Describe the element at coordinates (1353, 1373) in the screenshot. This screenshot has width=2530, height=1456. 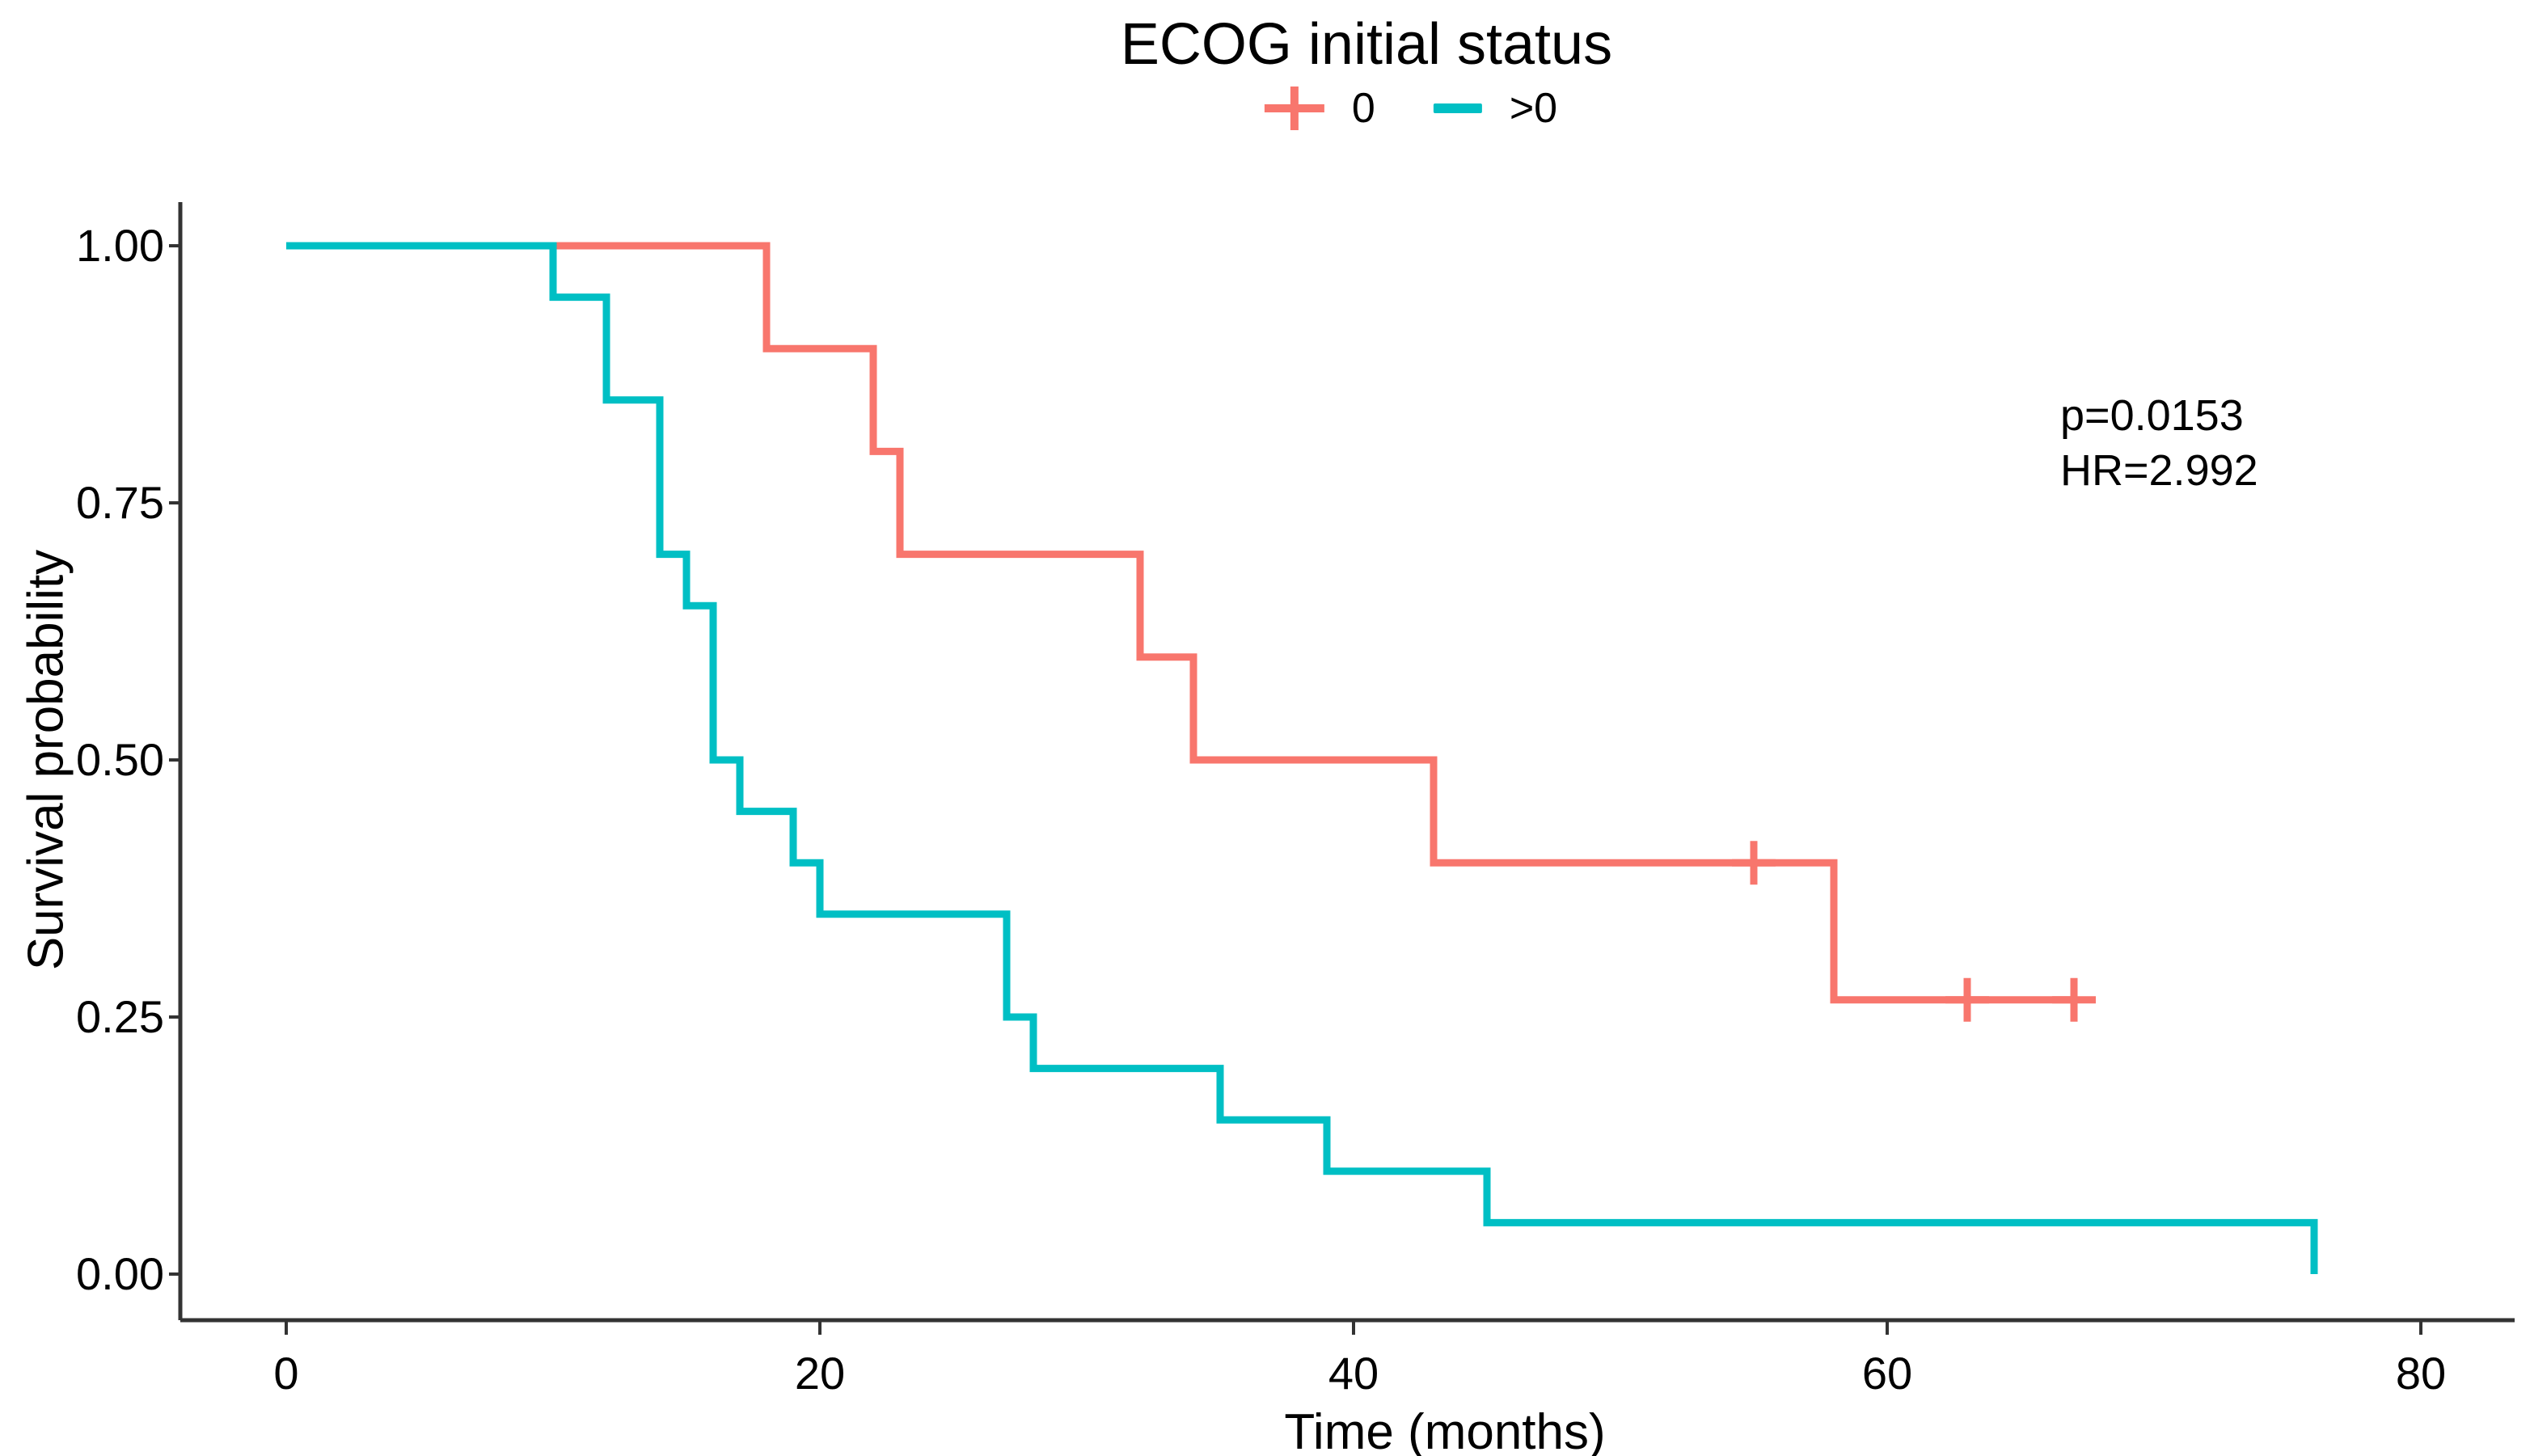
I see `x-tick-label: 40` at that location.